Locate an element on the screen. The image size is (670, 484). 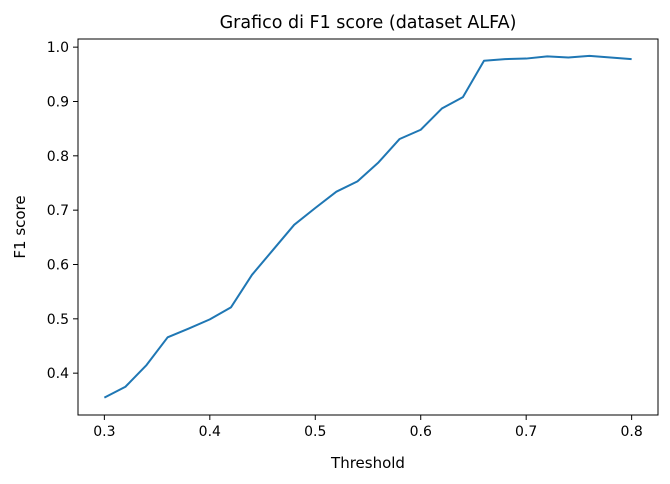
x-tick-label: 0.5 is located at coordinates (315, 432).